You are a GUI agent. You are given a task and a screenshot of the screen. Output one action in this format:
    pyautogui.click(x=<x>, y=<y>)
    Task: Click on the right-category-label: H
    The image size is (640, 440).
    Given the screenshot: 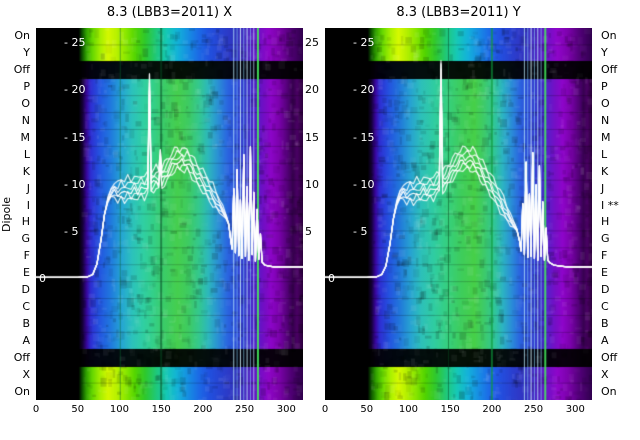 What is the action you would take?
    pyautogui.click(x=605, y=222)
    